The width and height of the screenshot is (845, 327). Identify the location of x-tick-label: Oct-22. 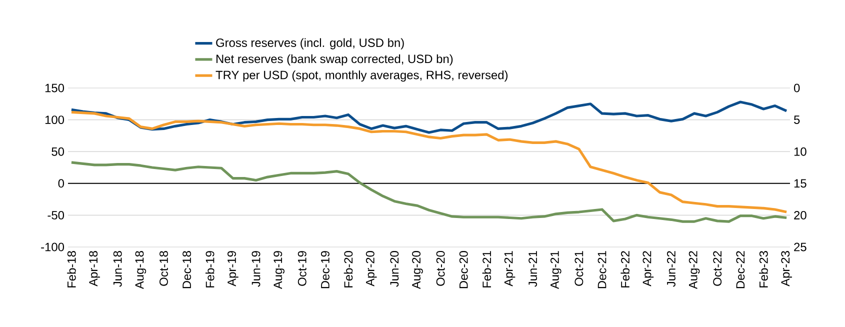
(717, 268).